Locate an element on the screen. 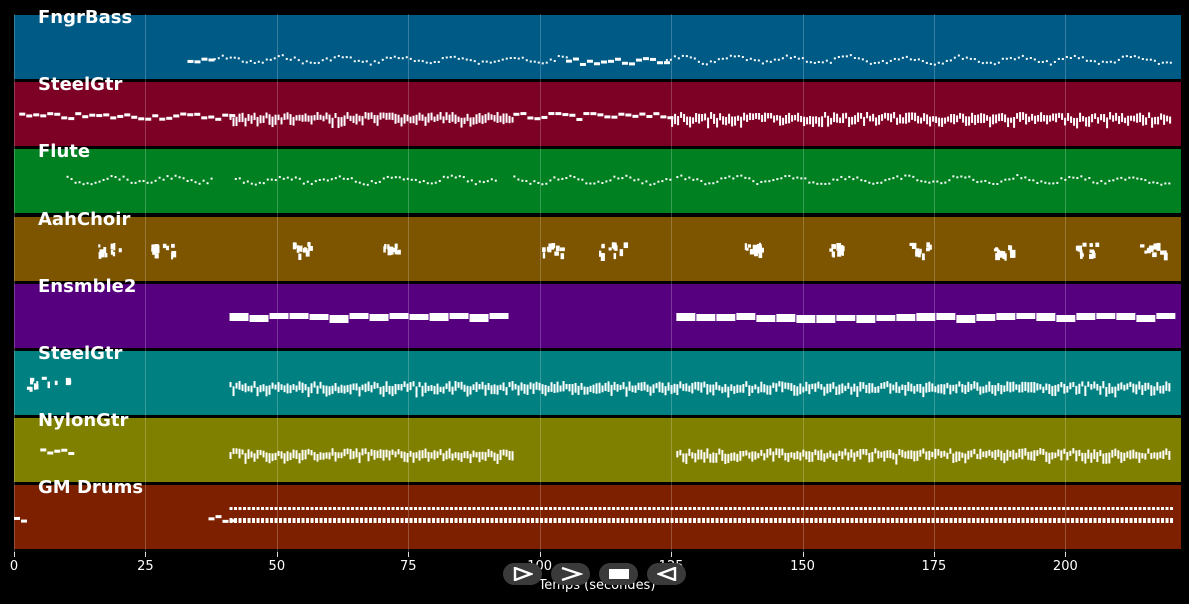  play-button is located at coordinates (522, 574).